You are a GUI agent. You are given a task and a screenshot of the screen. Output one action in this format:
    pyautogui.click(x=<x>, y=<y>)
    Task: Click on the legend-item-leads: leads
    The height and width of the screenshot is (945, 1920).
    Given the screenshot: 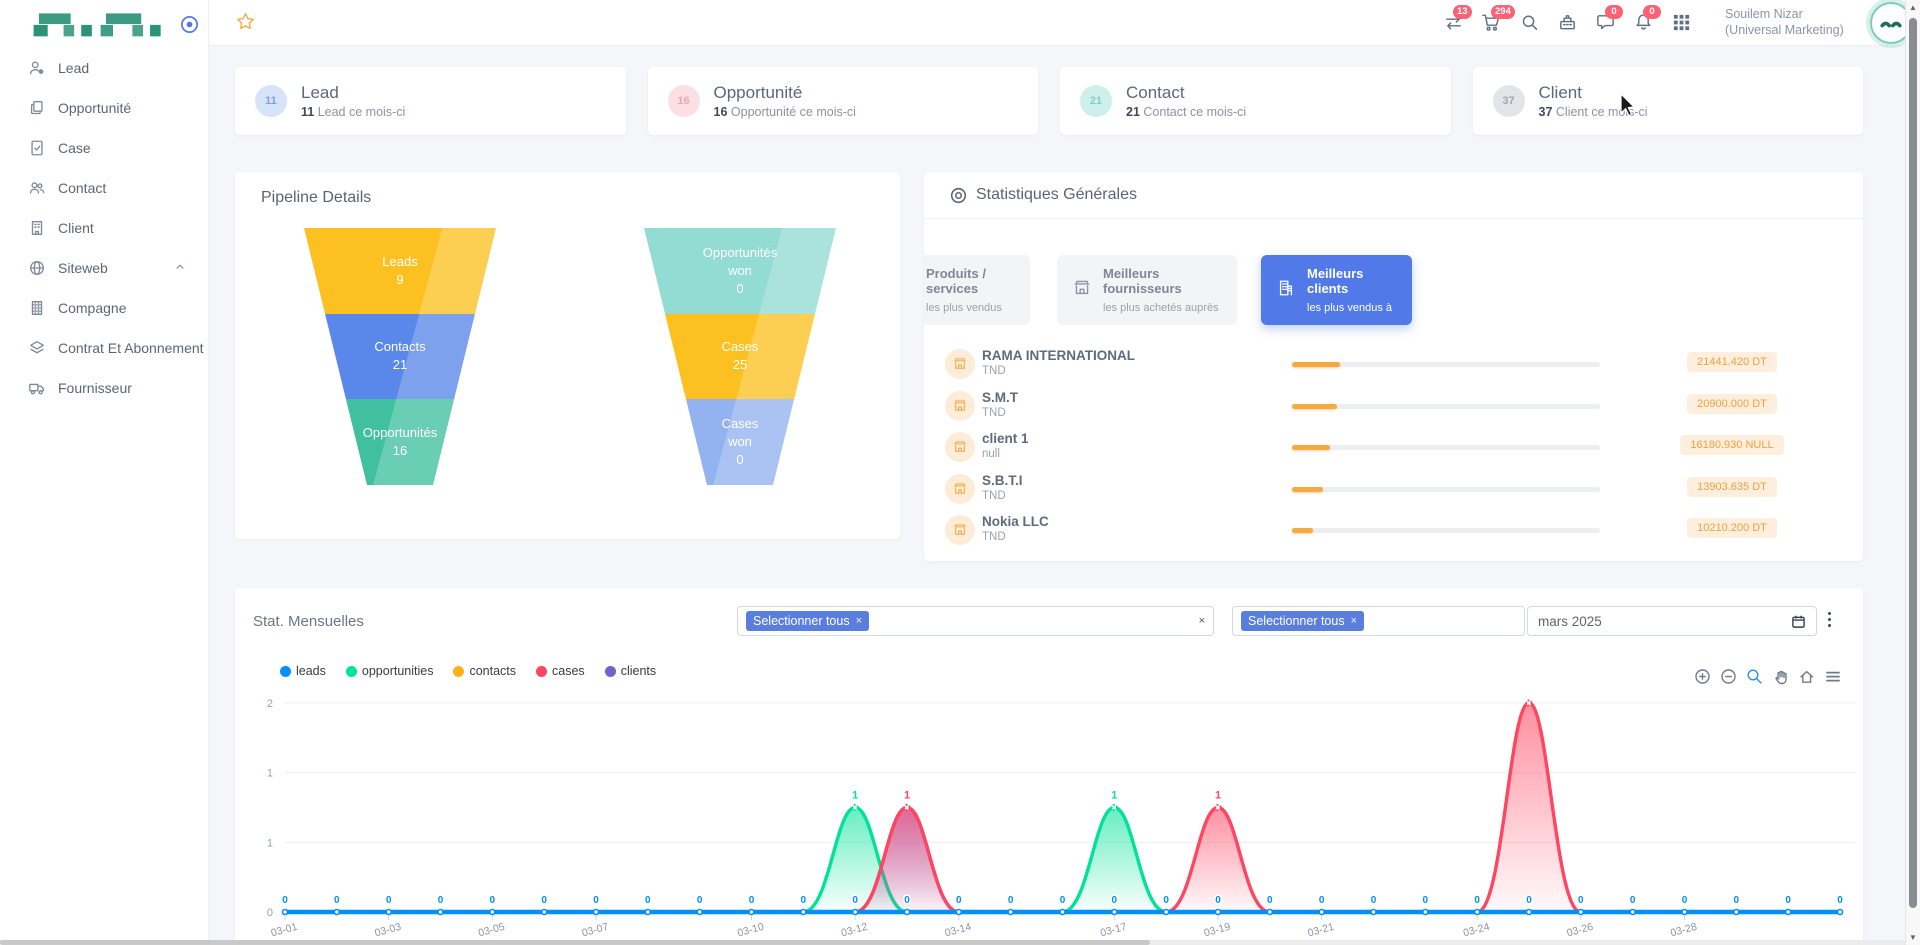 What is the action you would take?
    pyautogui.click(x=303, y=671)
    